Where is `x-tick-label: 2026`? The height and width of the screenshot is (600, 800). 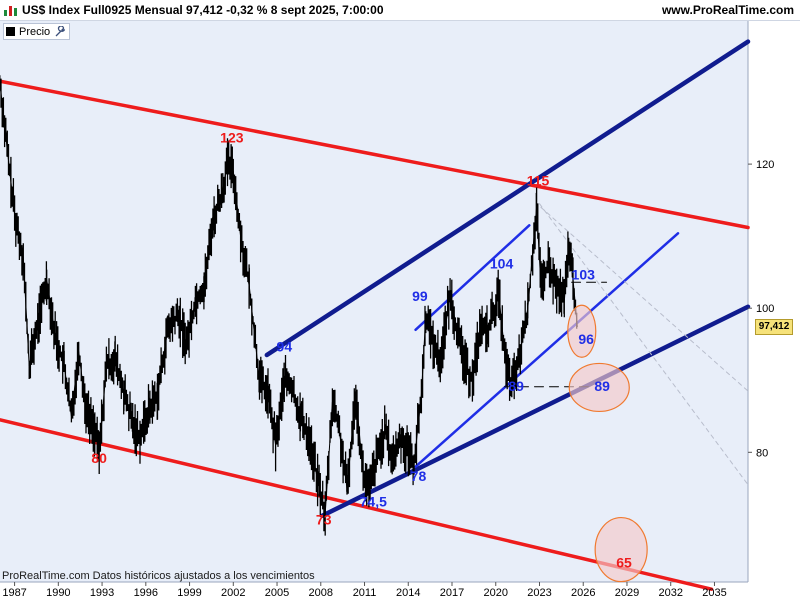
x-tick-label: 2026 is located at coordinates (583, 593).